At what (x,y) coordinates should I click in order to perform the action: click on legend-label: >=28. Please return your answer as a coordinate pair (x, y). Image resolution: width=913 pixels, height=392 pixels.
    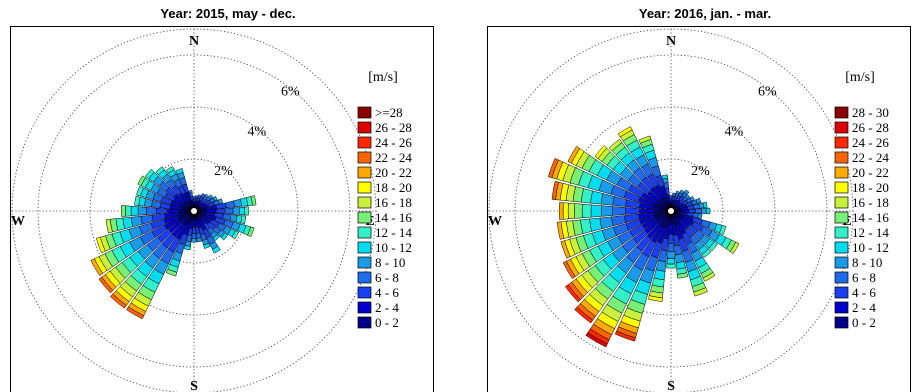
    Looking at the image, I should click on (389, 112).